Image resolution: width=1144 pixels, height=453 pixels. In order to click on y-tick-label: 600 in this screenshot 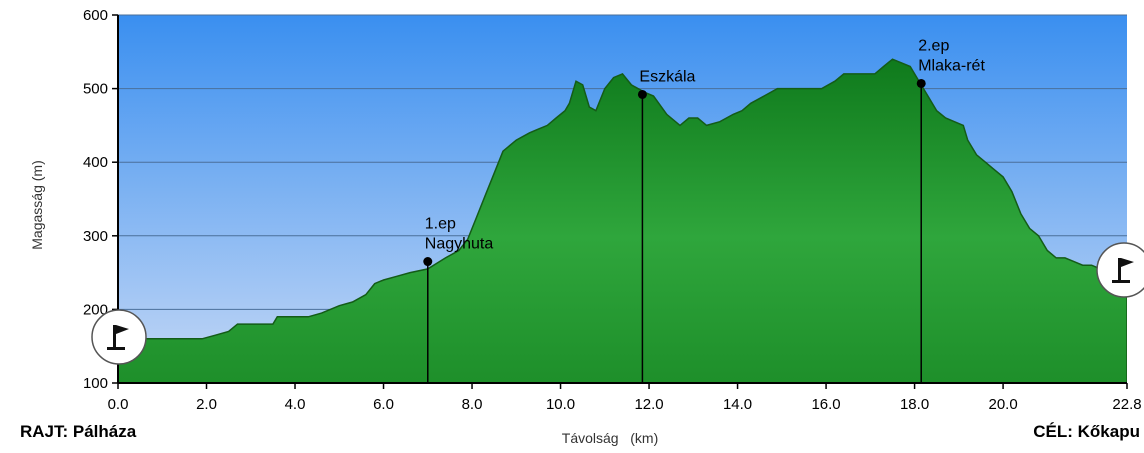, I will do `click(95, 15)`.